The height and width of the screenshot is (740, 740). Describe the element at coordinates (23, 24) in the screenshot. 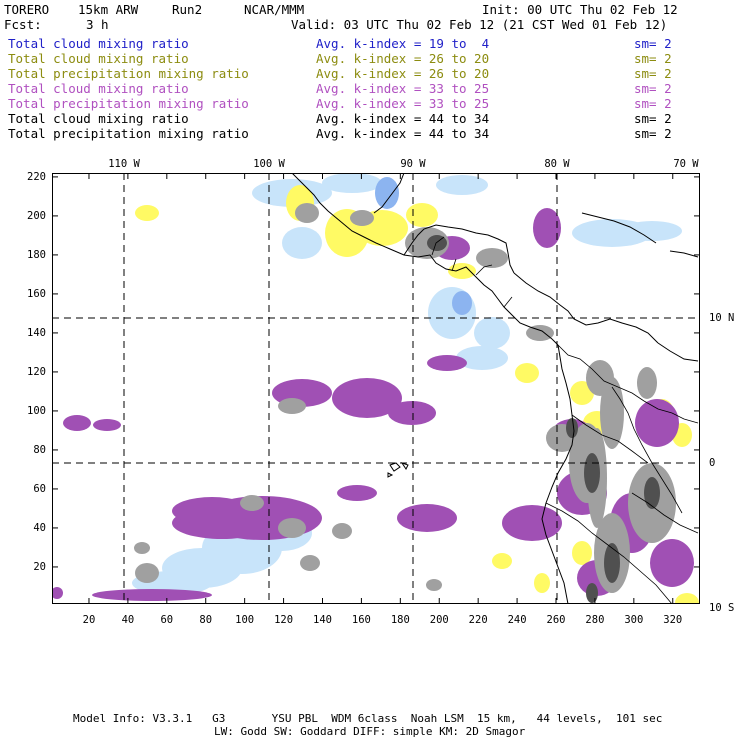

I see `forecast-label: Fcst:` at that location.